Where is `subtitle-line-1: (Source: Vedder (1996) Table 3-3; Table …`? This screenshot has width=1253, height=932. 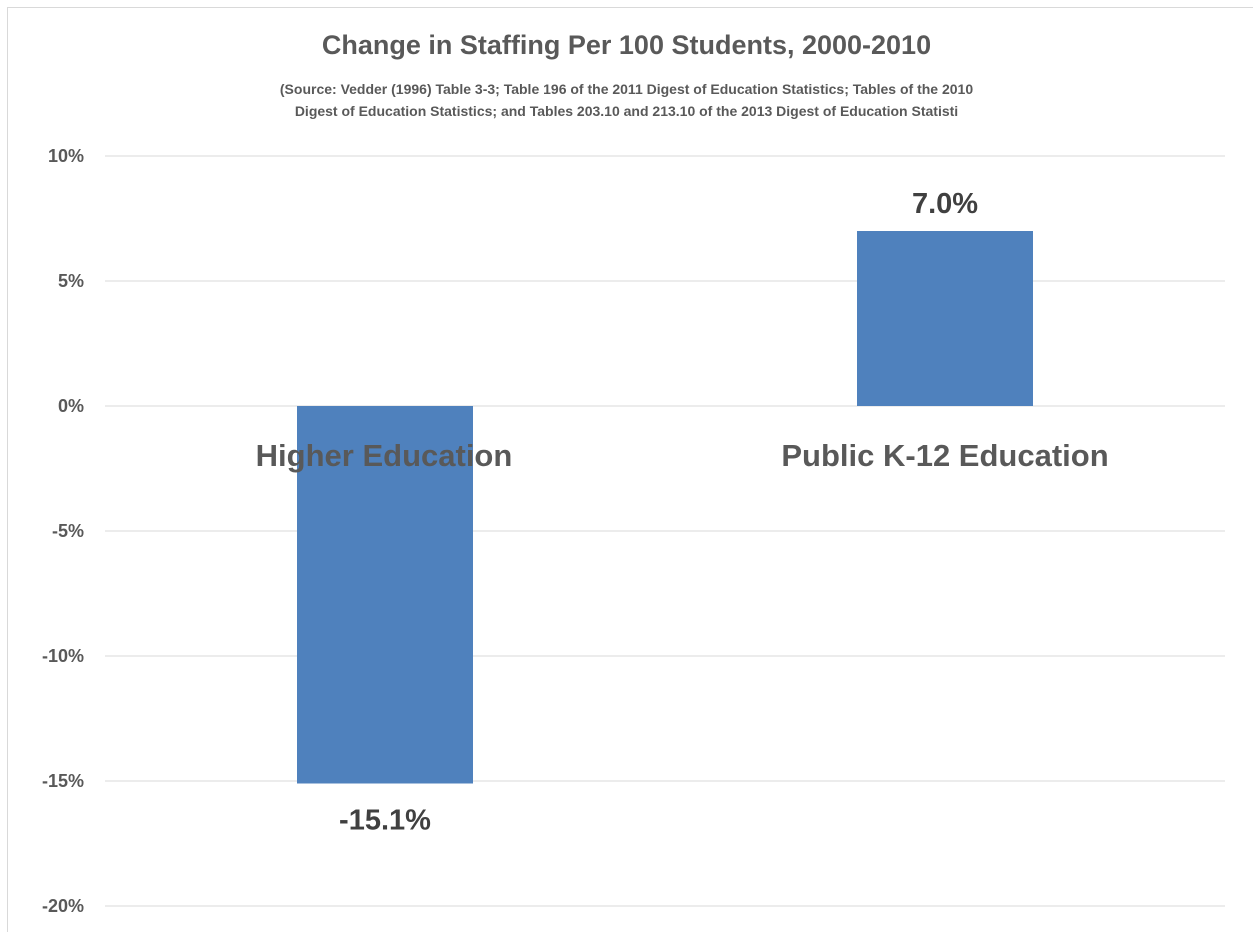 subtitle-line-1: (Source: Vedder (1996) Table 3-3; Table … is located at coordinates (626, 89).